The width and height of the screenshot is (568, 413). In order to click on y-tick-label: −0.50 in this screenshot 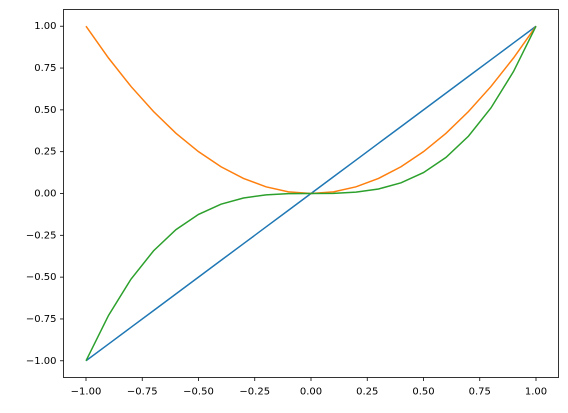, I will do `click(41, 277)`.